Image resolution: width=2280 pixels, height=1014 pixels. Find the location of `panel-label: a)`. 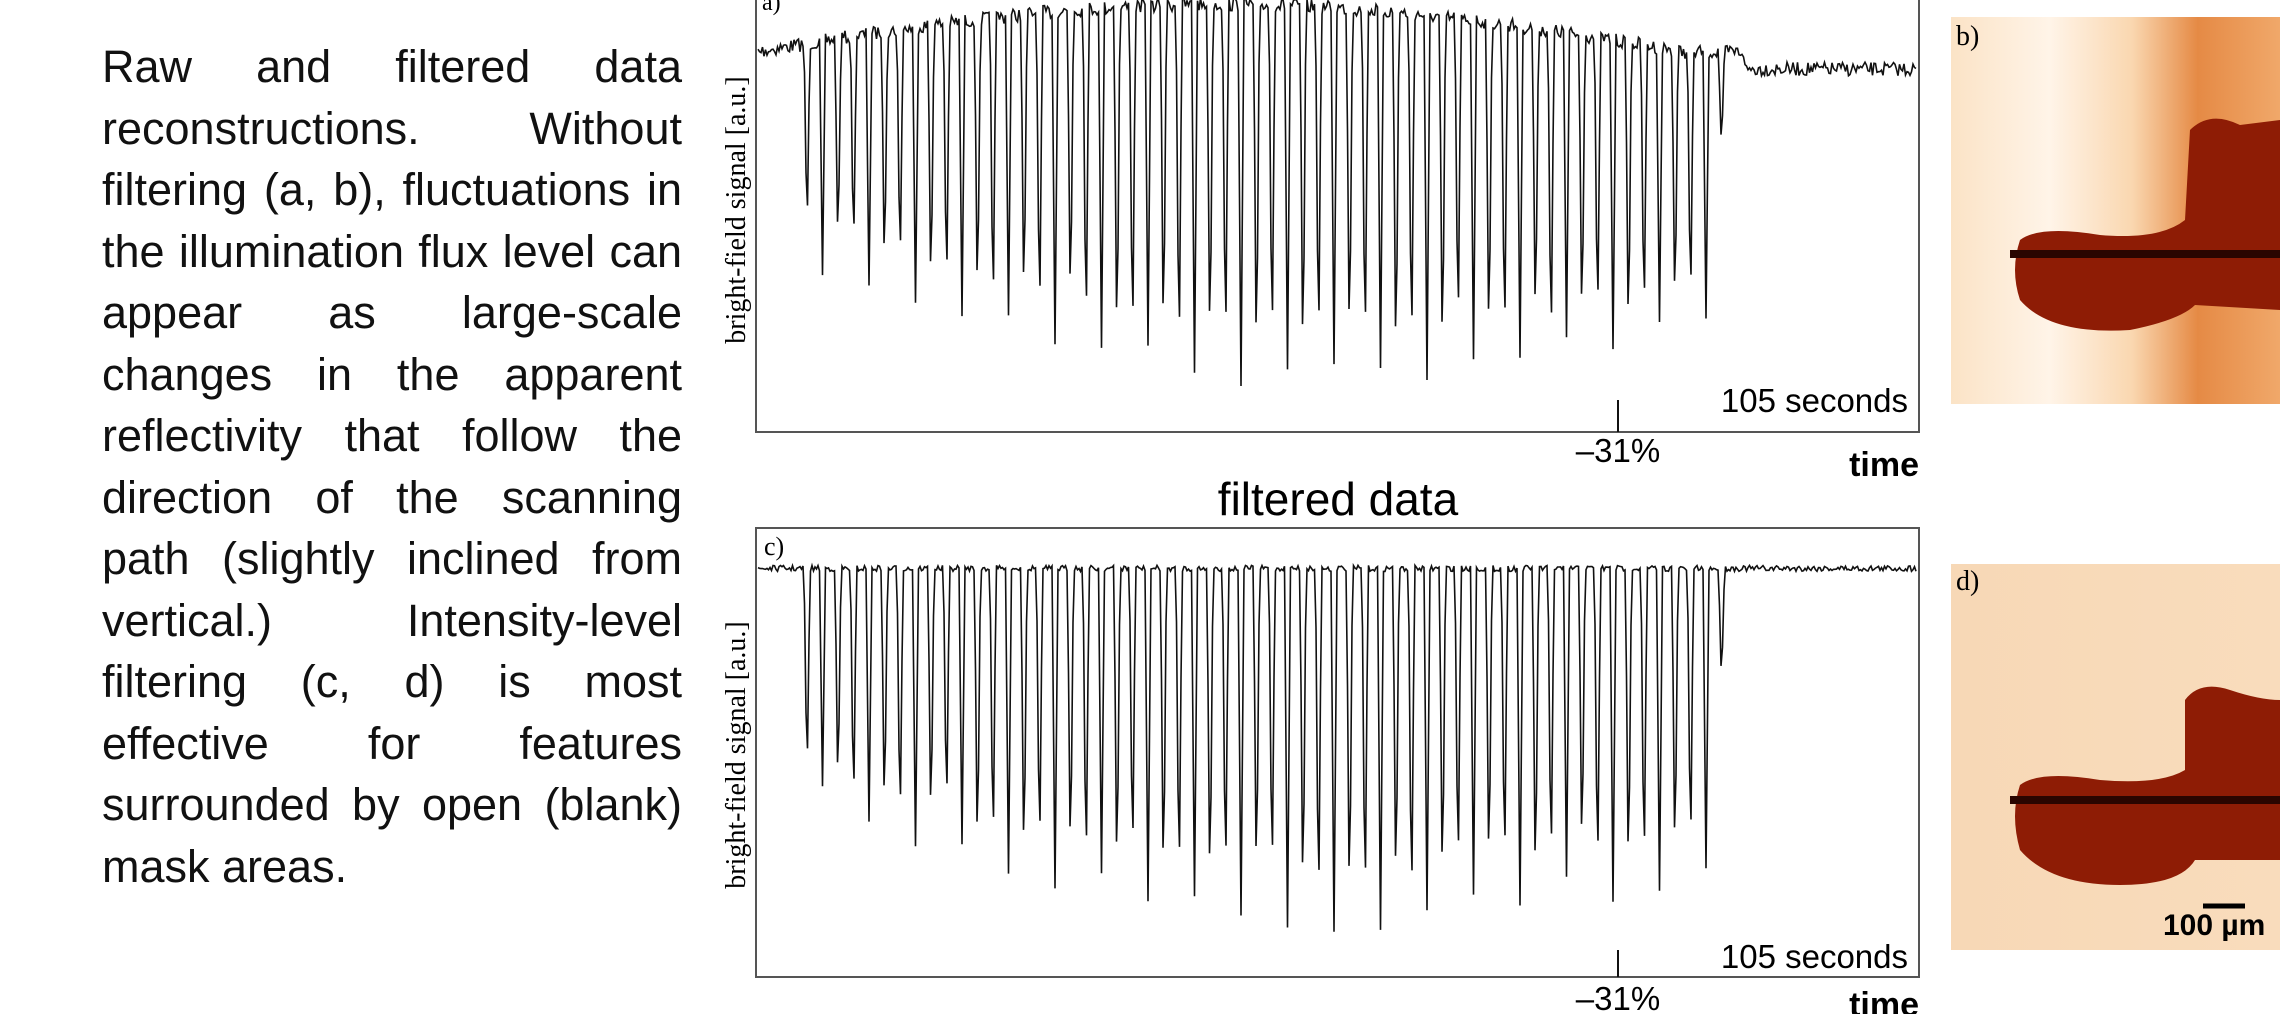

panel-label: a) is located at coordinates (771, 8).